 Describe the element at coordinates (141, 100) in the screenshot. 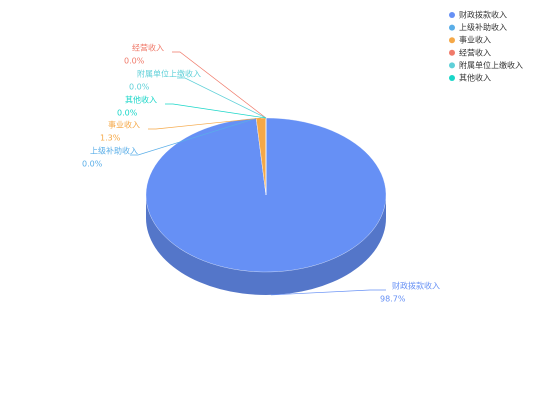

I see `slice-label: 其他收入` at that location.